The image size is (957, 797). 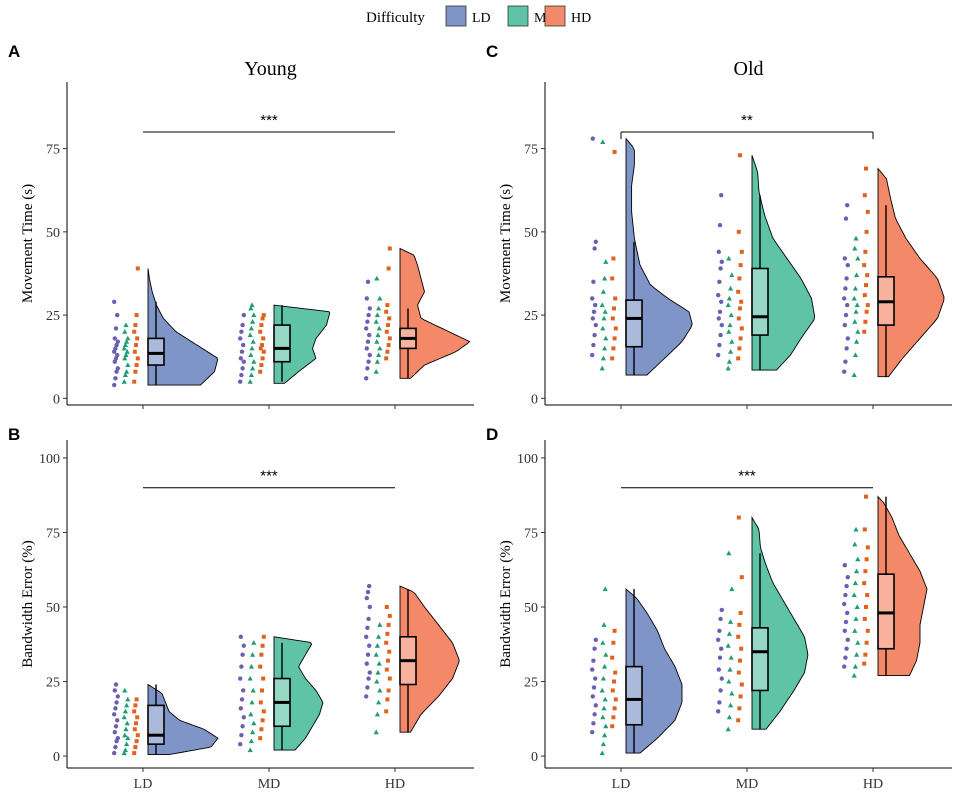 What do you see at coordinates (53, 316) in the screenshot?
I see `y-tick-label: 25` at bounding box center [53, 316].